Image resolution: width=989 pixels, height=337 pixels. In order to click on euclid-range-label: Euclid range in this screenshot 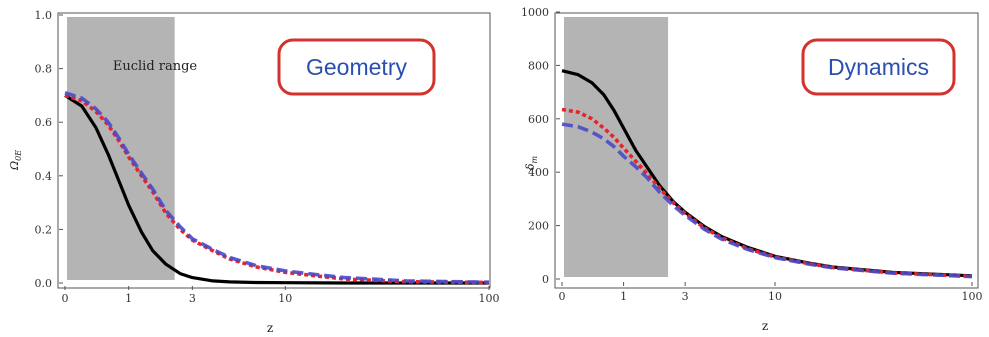, I will do `click(155, 66)`.